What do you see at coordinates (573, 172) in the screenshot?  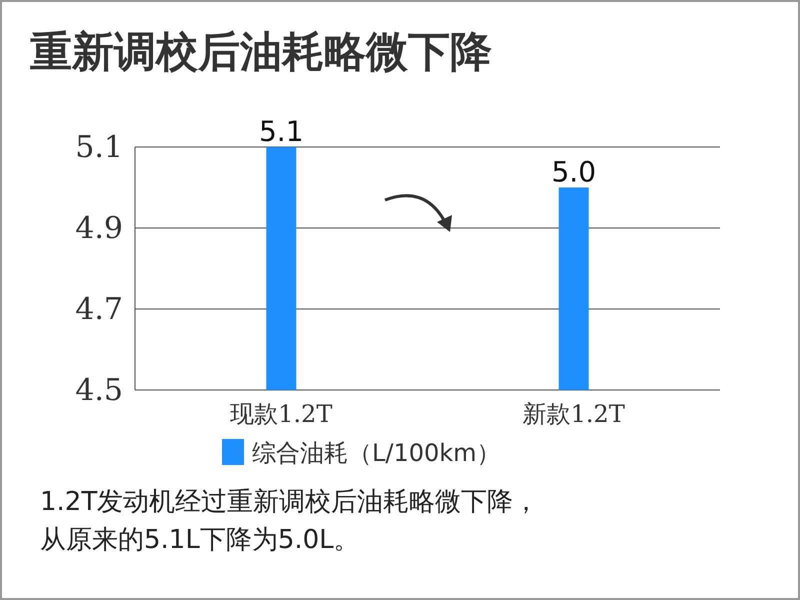 I see `data-label: 5.0` at bounding box center [573, 172].